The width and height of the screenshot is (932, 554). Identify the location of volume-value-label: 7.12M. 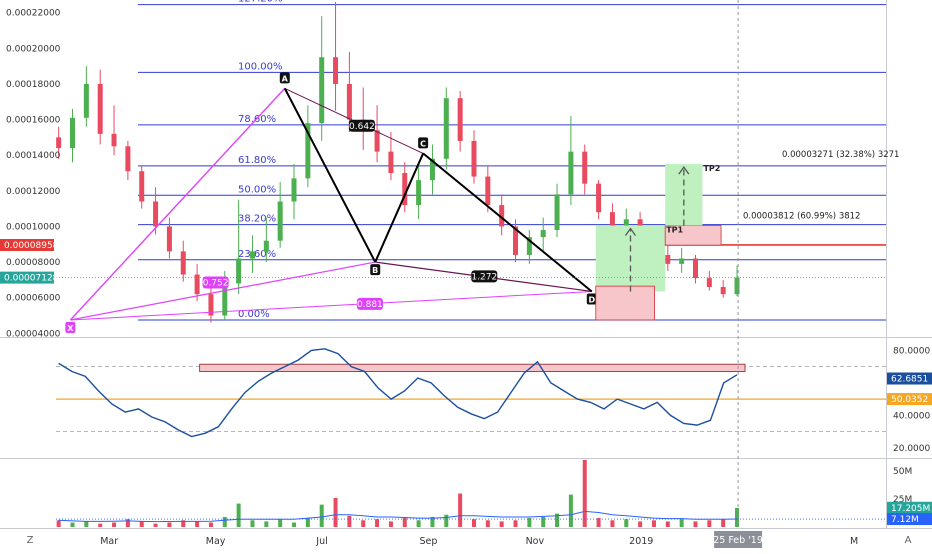
(905, 520).